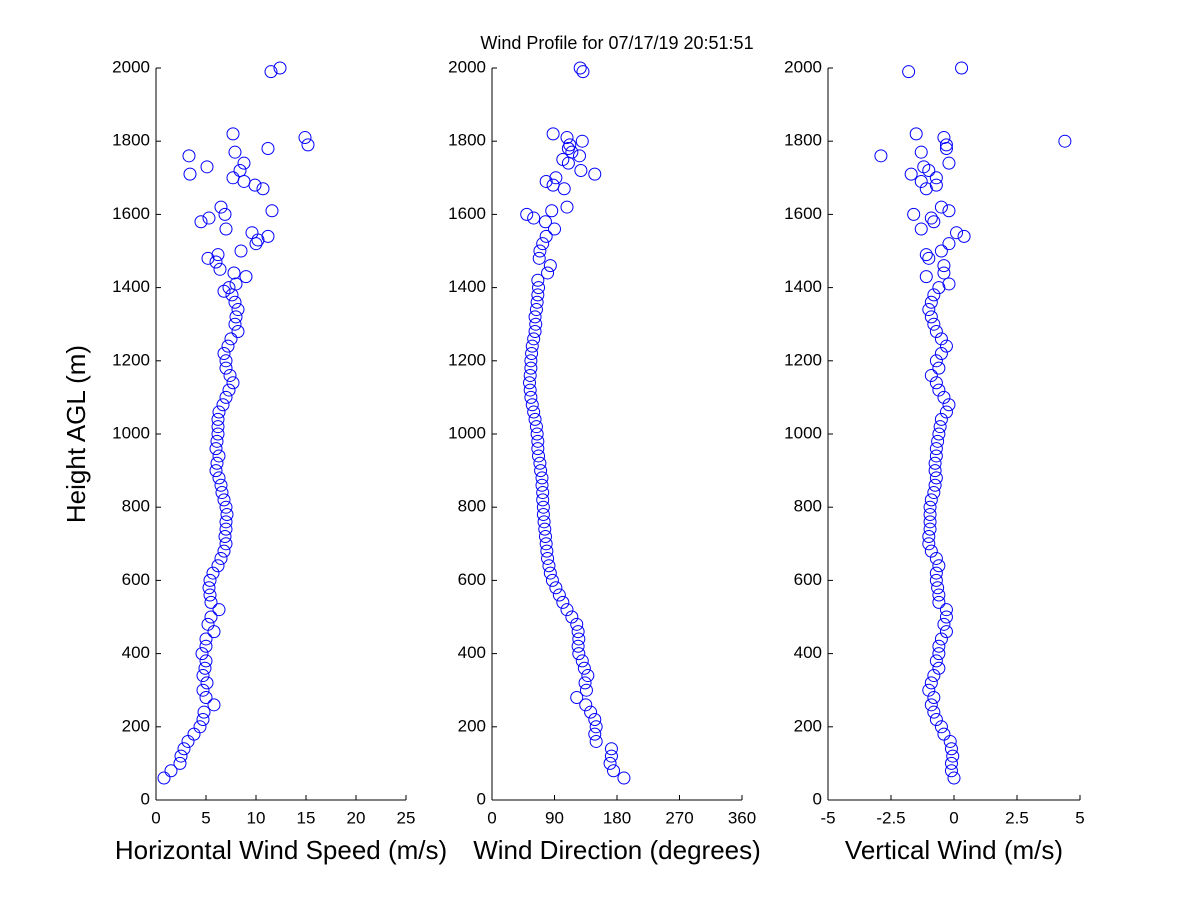 This screenshot has width=1200, height=900. What do you see at coordinates (155, 817) in the screenshot?
I see `x-tick-label: 0` at bounding box center [155, 817].